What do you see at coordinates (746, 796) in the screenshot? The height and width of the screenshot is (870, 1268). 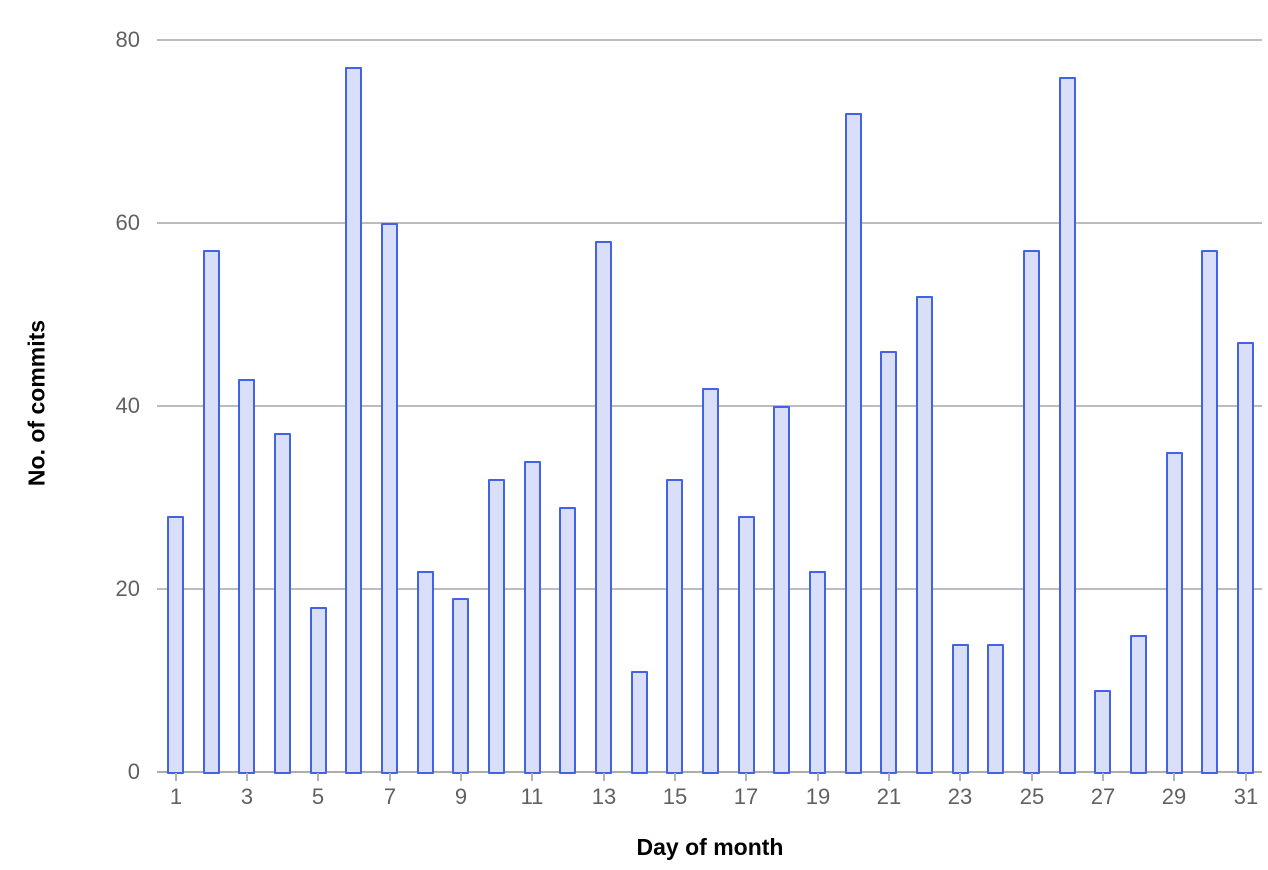 I see `x-tick-label-17: 17` at bounding box center [746, 796].